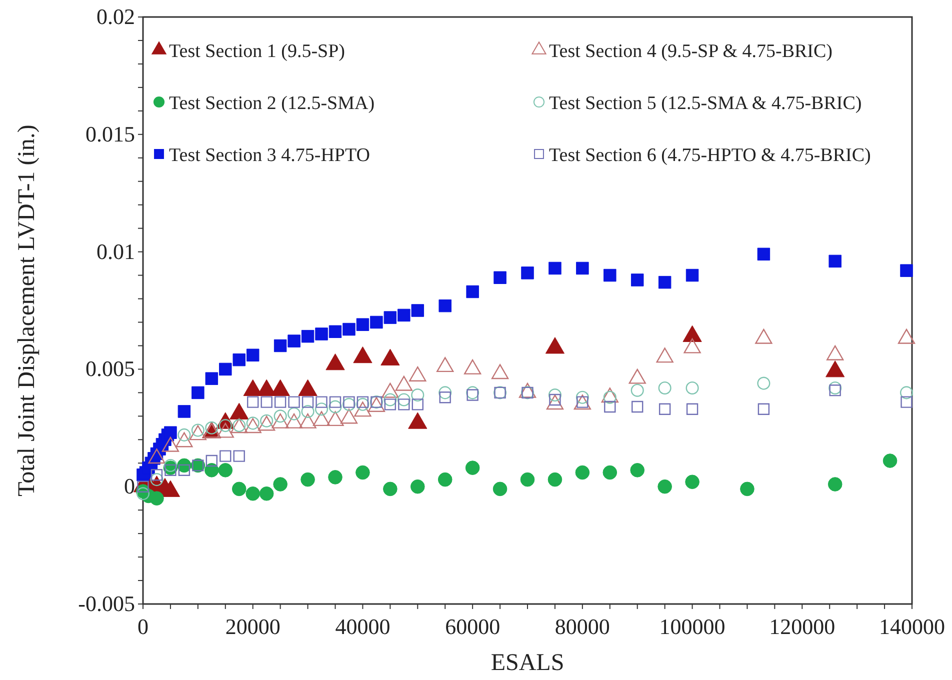  What do you see at coordinates (252, 626) in the screenshot?
I see `x-tick-label: 20000` at bounding box center [252, 626].